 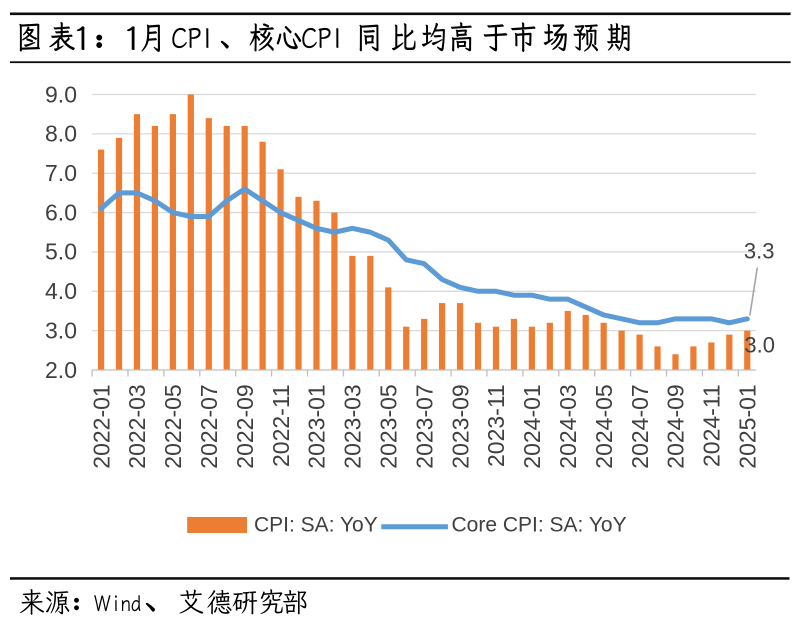 I want to click on svg-text: 2025-01, so click(x=747, y=426).